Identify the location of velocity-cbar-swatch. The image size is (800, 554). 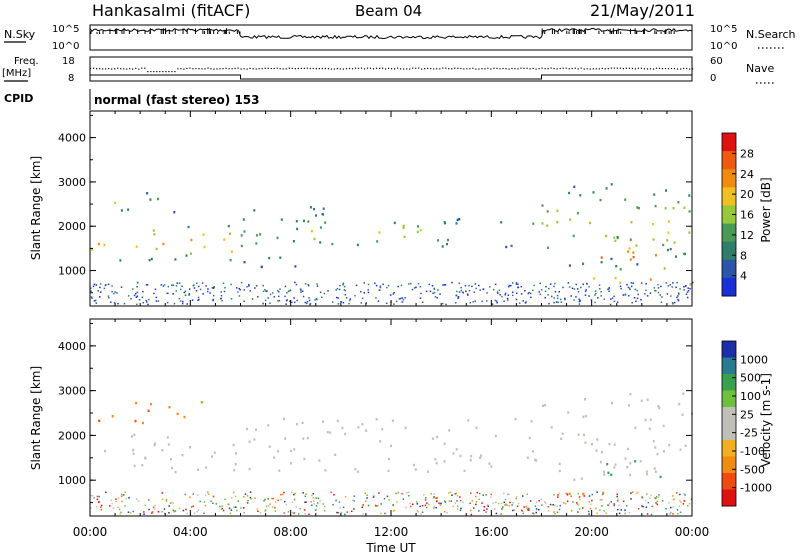
(729, 465).